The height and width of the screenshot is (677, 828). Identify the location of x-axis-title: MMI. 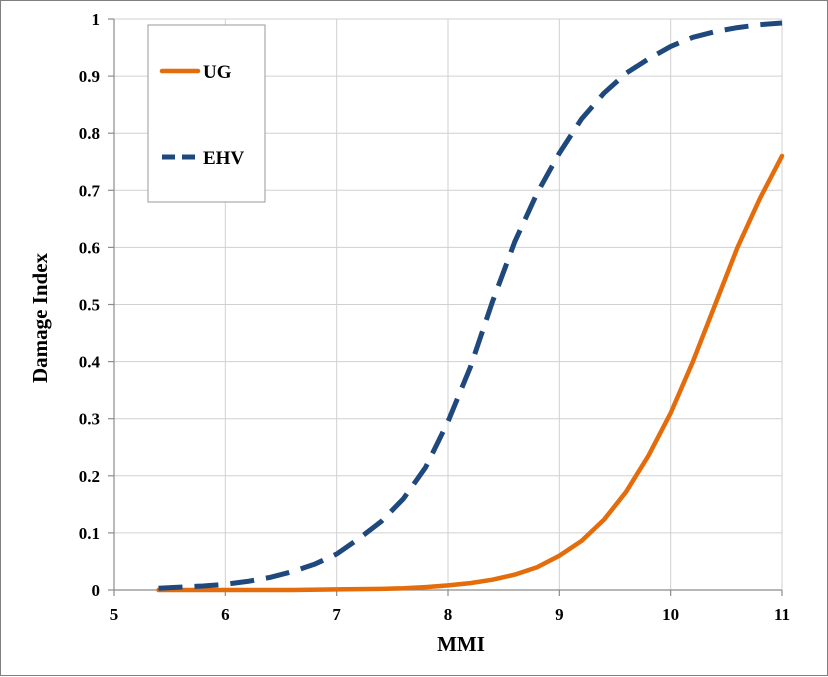
(461, 644).